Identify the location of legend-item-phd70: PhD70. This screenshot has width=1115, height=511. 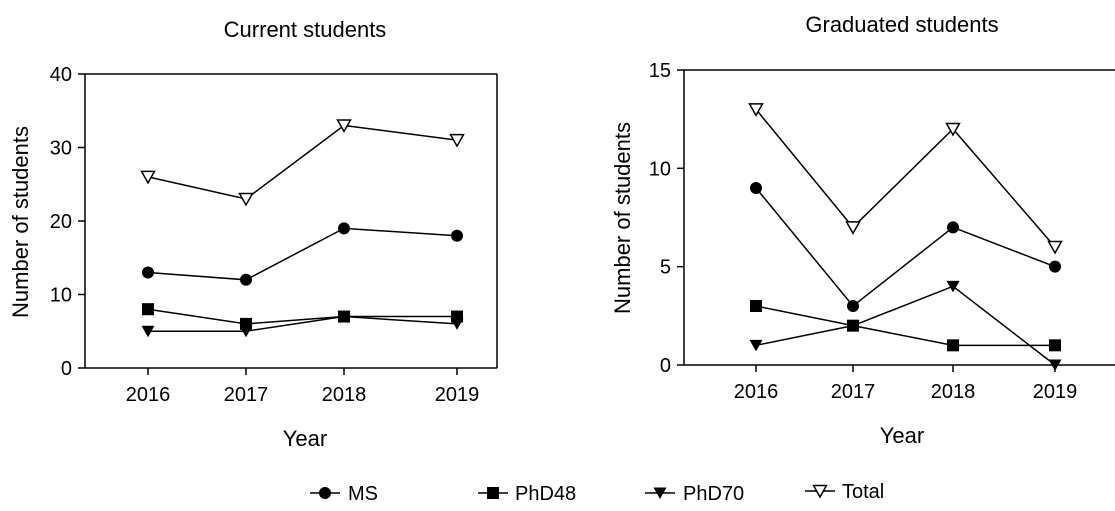
(694, 494).